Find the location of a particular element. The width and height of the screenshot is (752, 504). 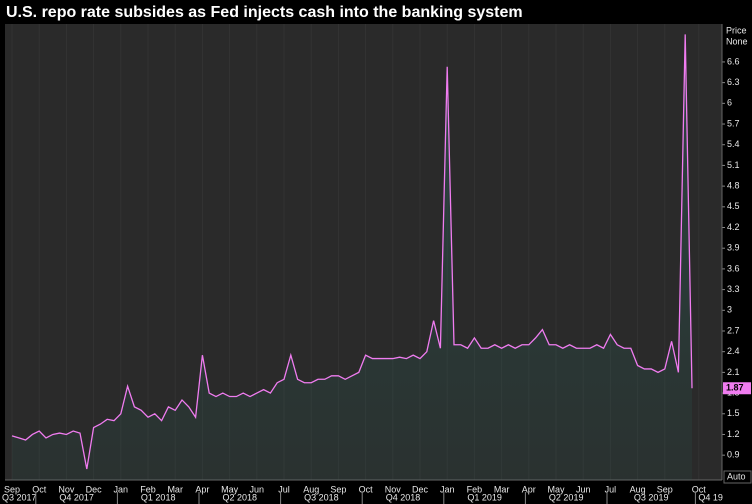

scale-mode-box is located at coordinates (737, 477).